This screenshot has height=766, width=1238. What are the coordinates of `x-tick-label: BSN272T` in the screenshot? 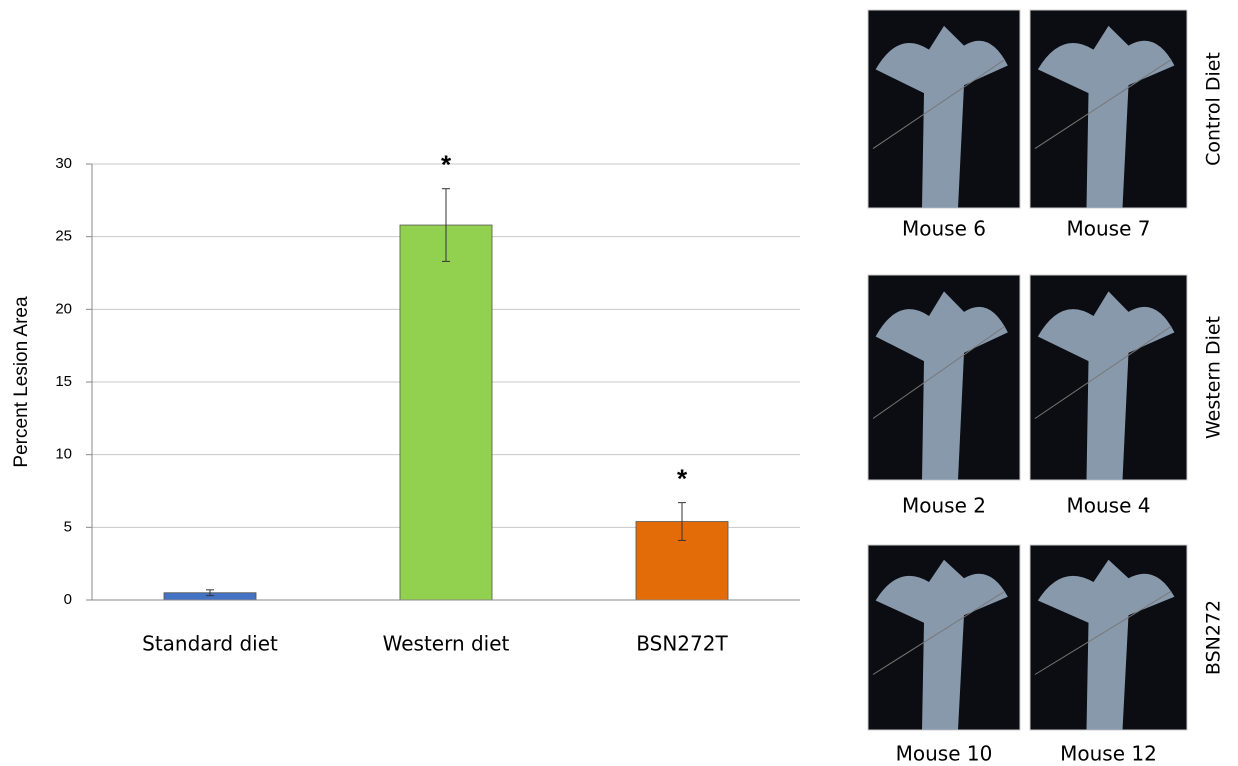 It's located at (682, 644).